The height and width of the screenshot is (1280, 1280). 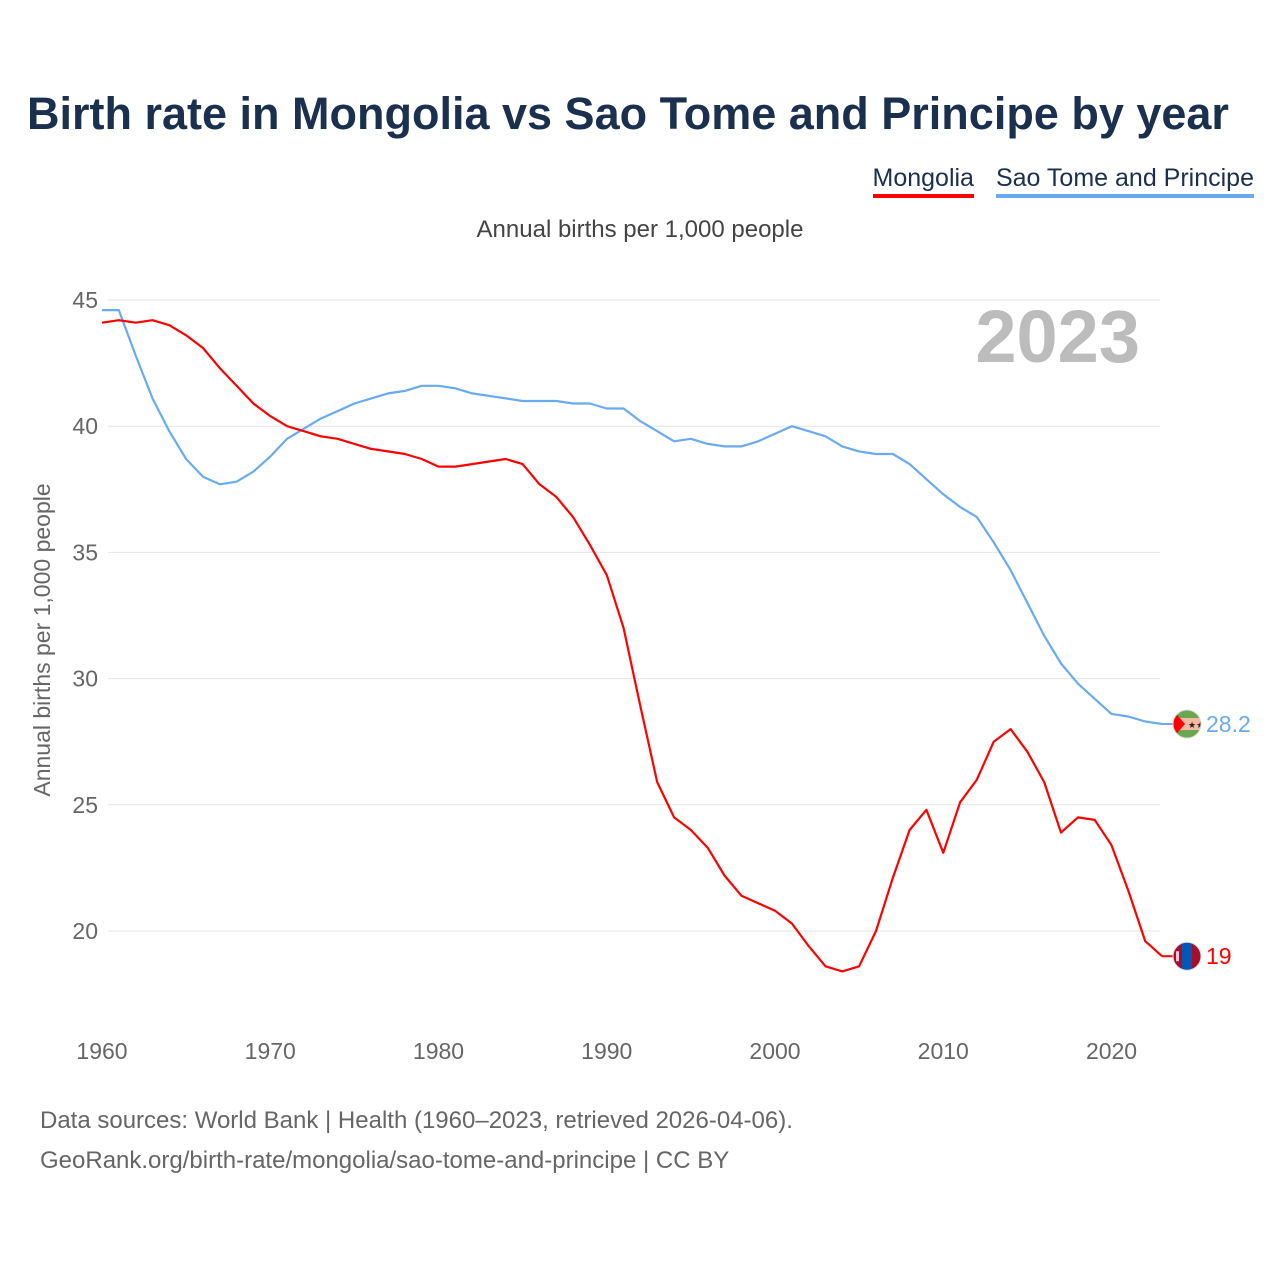 I want to click on y-tick-label: 25, so click(x=85, y=805).